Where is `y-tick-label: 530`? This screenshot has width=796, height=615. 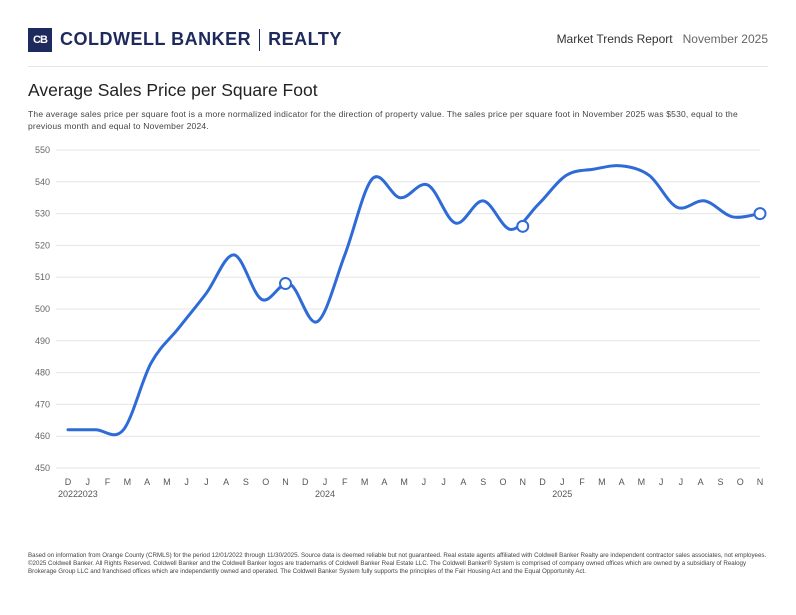 y-tick-label: 530 is located at coordinates (42, 214).